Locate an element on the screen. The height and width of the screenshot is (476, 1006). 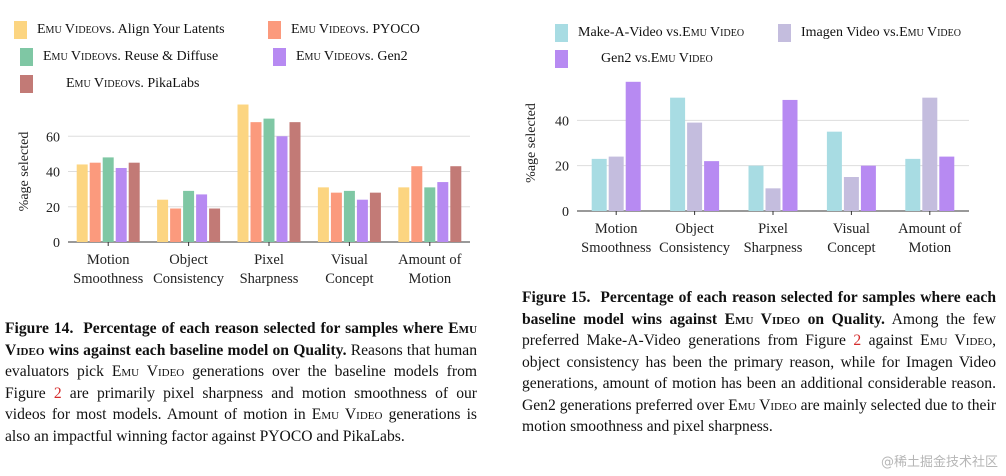
legend-item-gen2-vs: Gen2 vs. Emu Video is located at coordinates (634, 59).